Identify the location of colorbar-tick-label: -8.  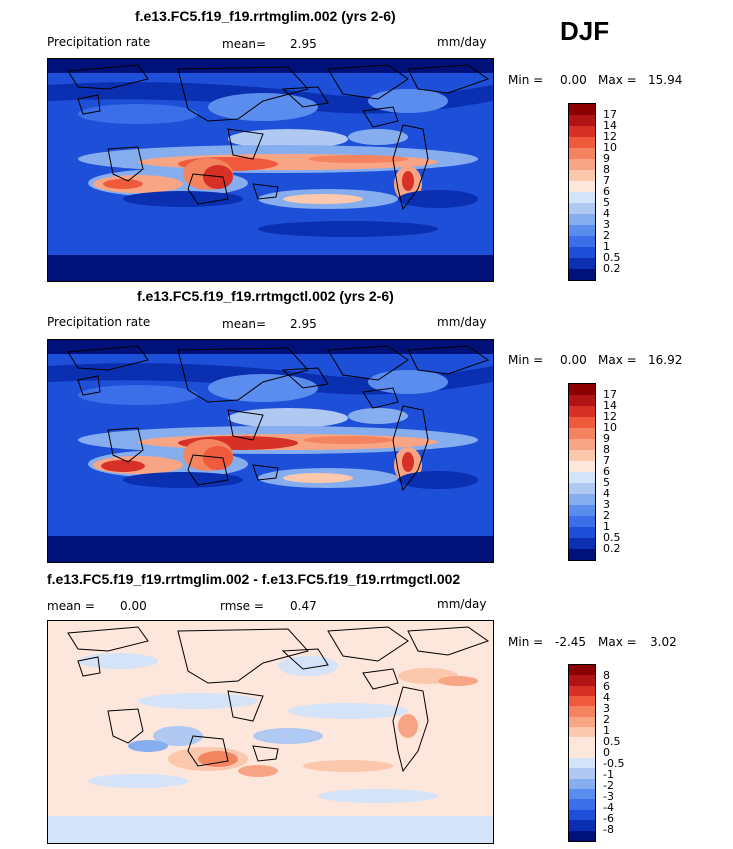
(608, 829).